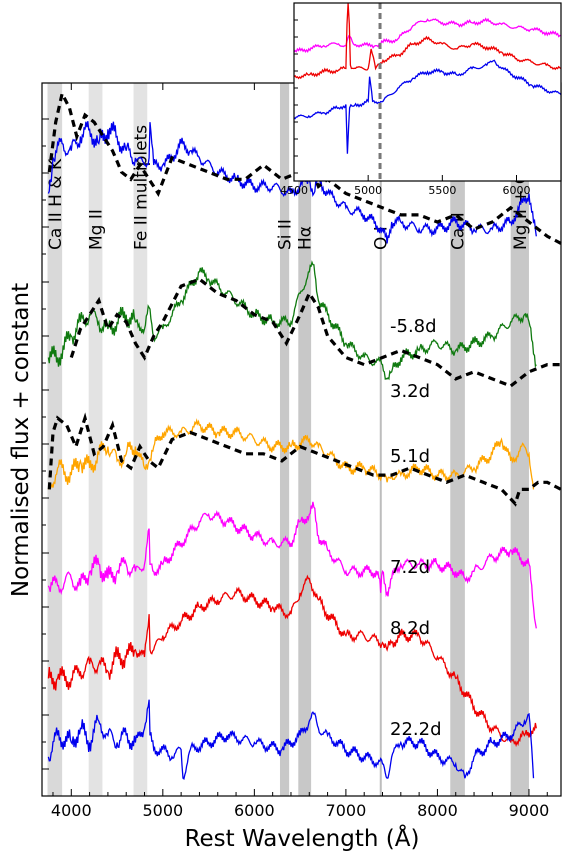 The width and height of the screenshot is (562, 858). Describe the element at coordinates (306, 238) in the screenshot. I see `band-label: Hα` at that location.